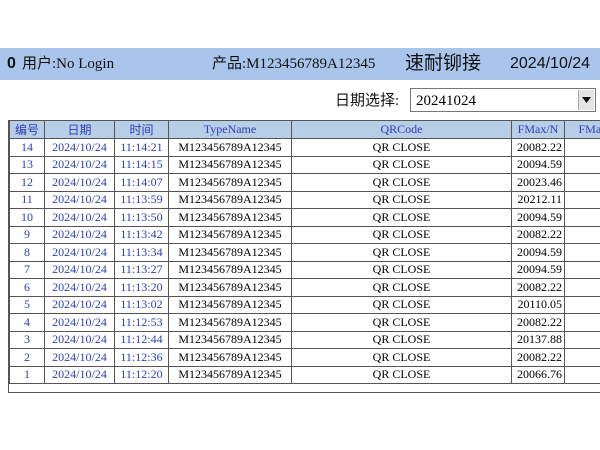  Describe the element at coordinates (141, 374) in the screenshot. I see `table-cell: 11:12:20` at that location.